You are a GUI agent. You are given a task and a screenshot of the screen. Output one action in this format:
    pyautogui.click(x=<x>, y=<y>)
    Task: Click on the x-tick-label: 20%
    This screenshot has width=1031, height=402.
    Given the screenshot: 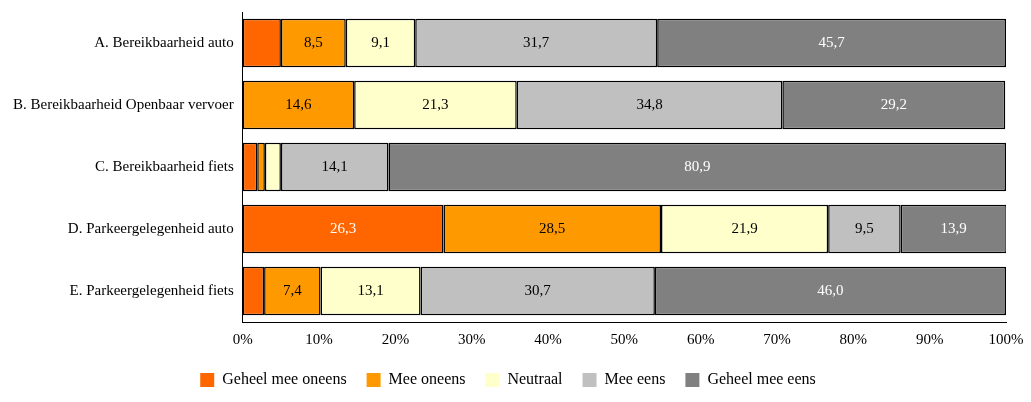 What is the action you would take?
    pyautogui.click(x=395, y=338)
    